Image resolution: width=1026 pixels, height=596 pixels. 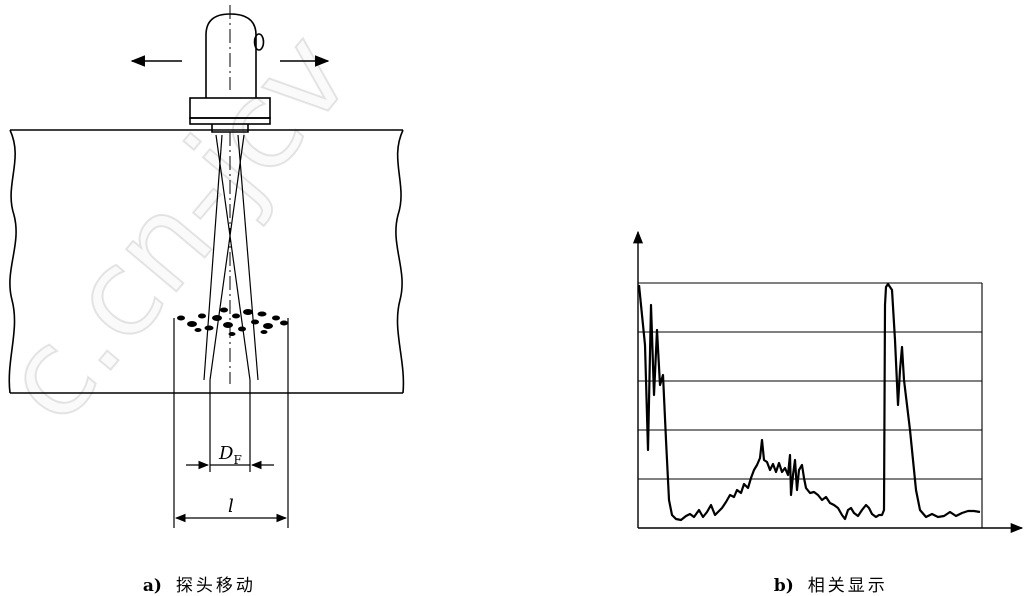 I want to click on dimension-extension-lines, so click(x=231, y=423).